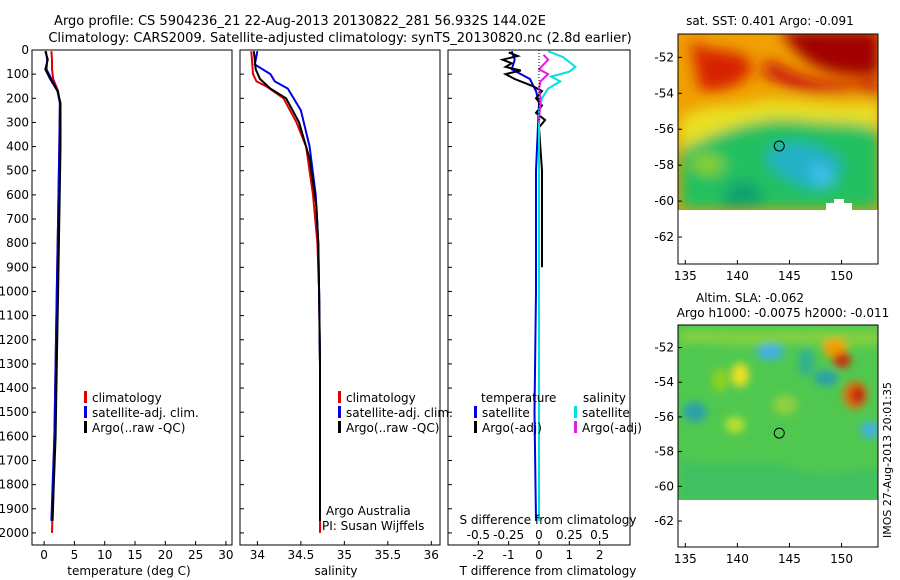 This screenshot has height=580, width=900. Describe the element at coordinates (575, 412) in the screenshot. I see `legend-swatch-sal-satellite` at that location.